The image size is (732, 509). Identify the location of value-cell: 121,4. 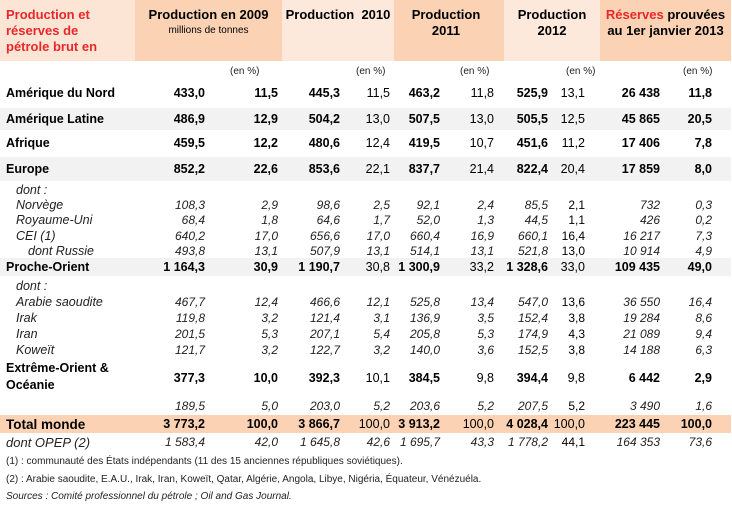
(324, 317).